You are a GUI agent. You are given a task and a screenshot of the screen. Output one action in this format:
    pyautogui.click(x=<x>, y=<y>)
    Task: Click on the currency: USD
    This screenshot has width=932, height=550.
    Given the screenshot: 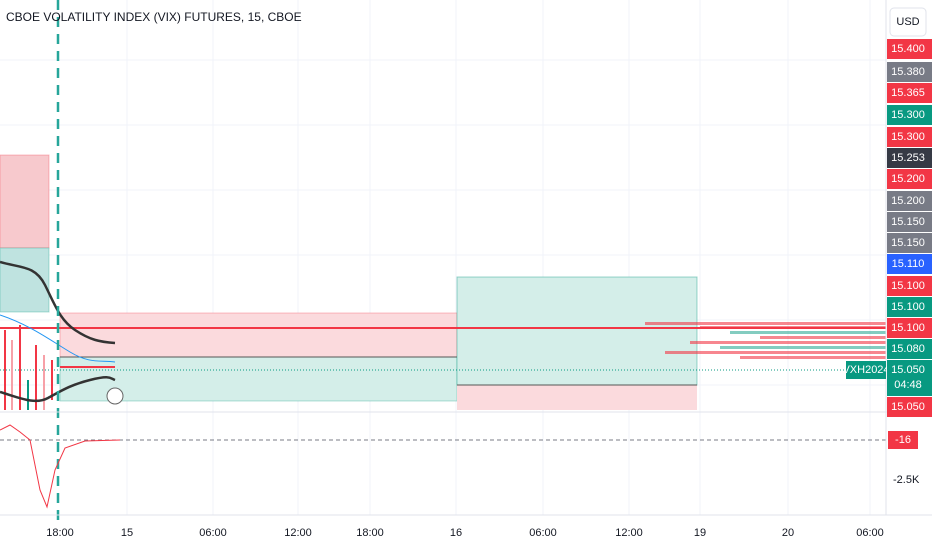 What is the action you would take?
    pyautogui.click(x=907, y=22)
    